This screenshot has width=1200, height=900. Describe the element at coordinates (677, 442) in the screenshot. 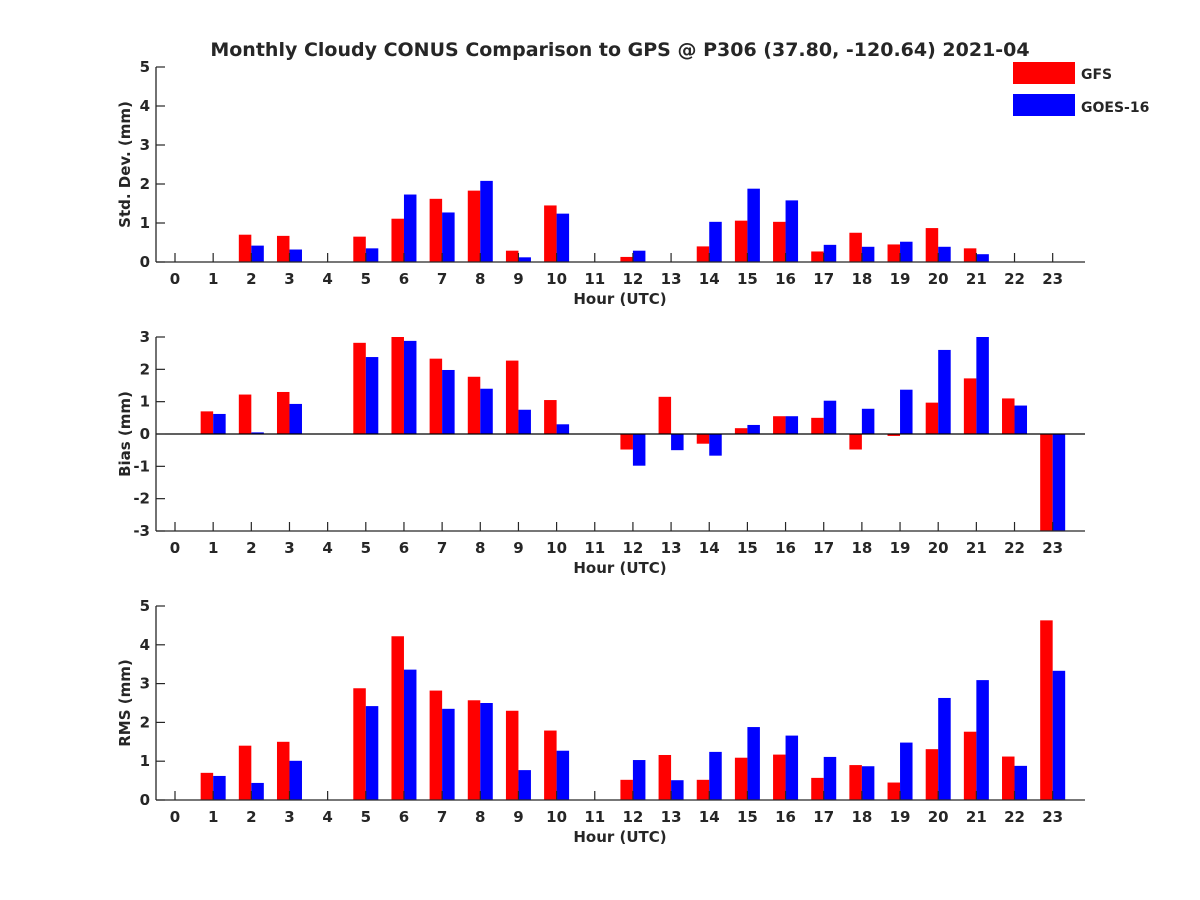

I see `bar-bias-goes16-h13` at that location.